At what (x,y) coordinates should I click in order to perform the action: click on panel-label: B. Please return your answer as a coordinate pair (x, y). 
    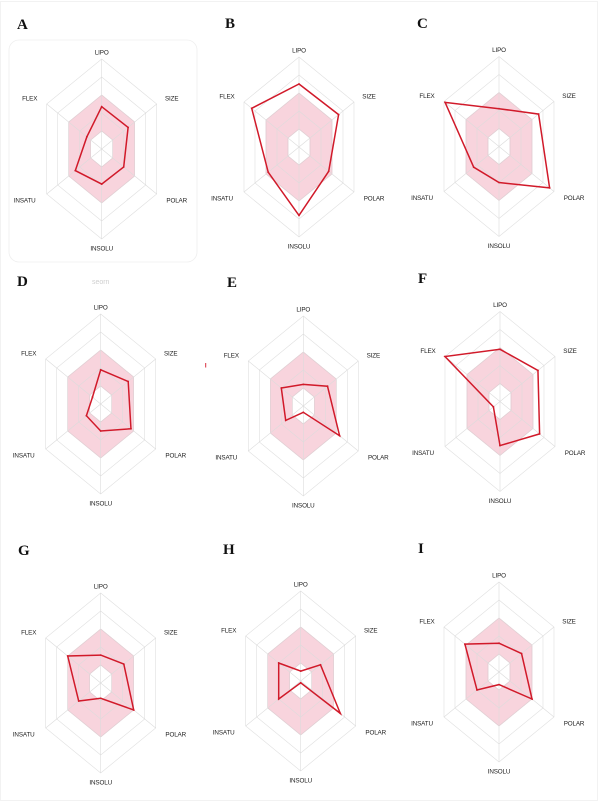
    Looking at the image, I should click on (230, 24).